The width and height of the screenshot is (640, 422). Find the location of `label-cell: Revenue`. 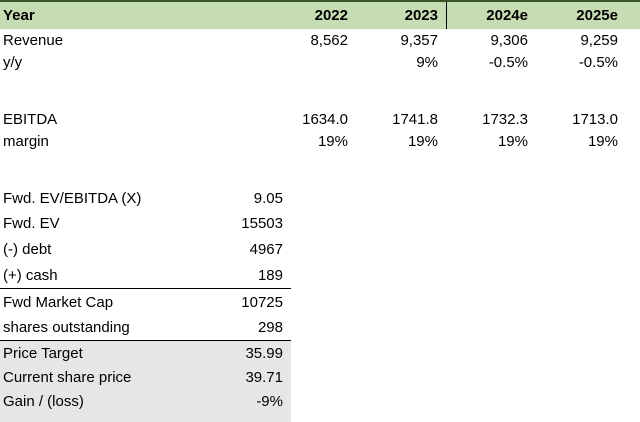

label-cell: Revenue is located at coordinates (33, 40).